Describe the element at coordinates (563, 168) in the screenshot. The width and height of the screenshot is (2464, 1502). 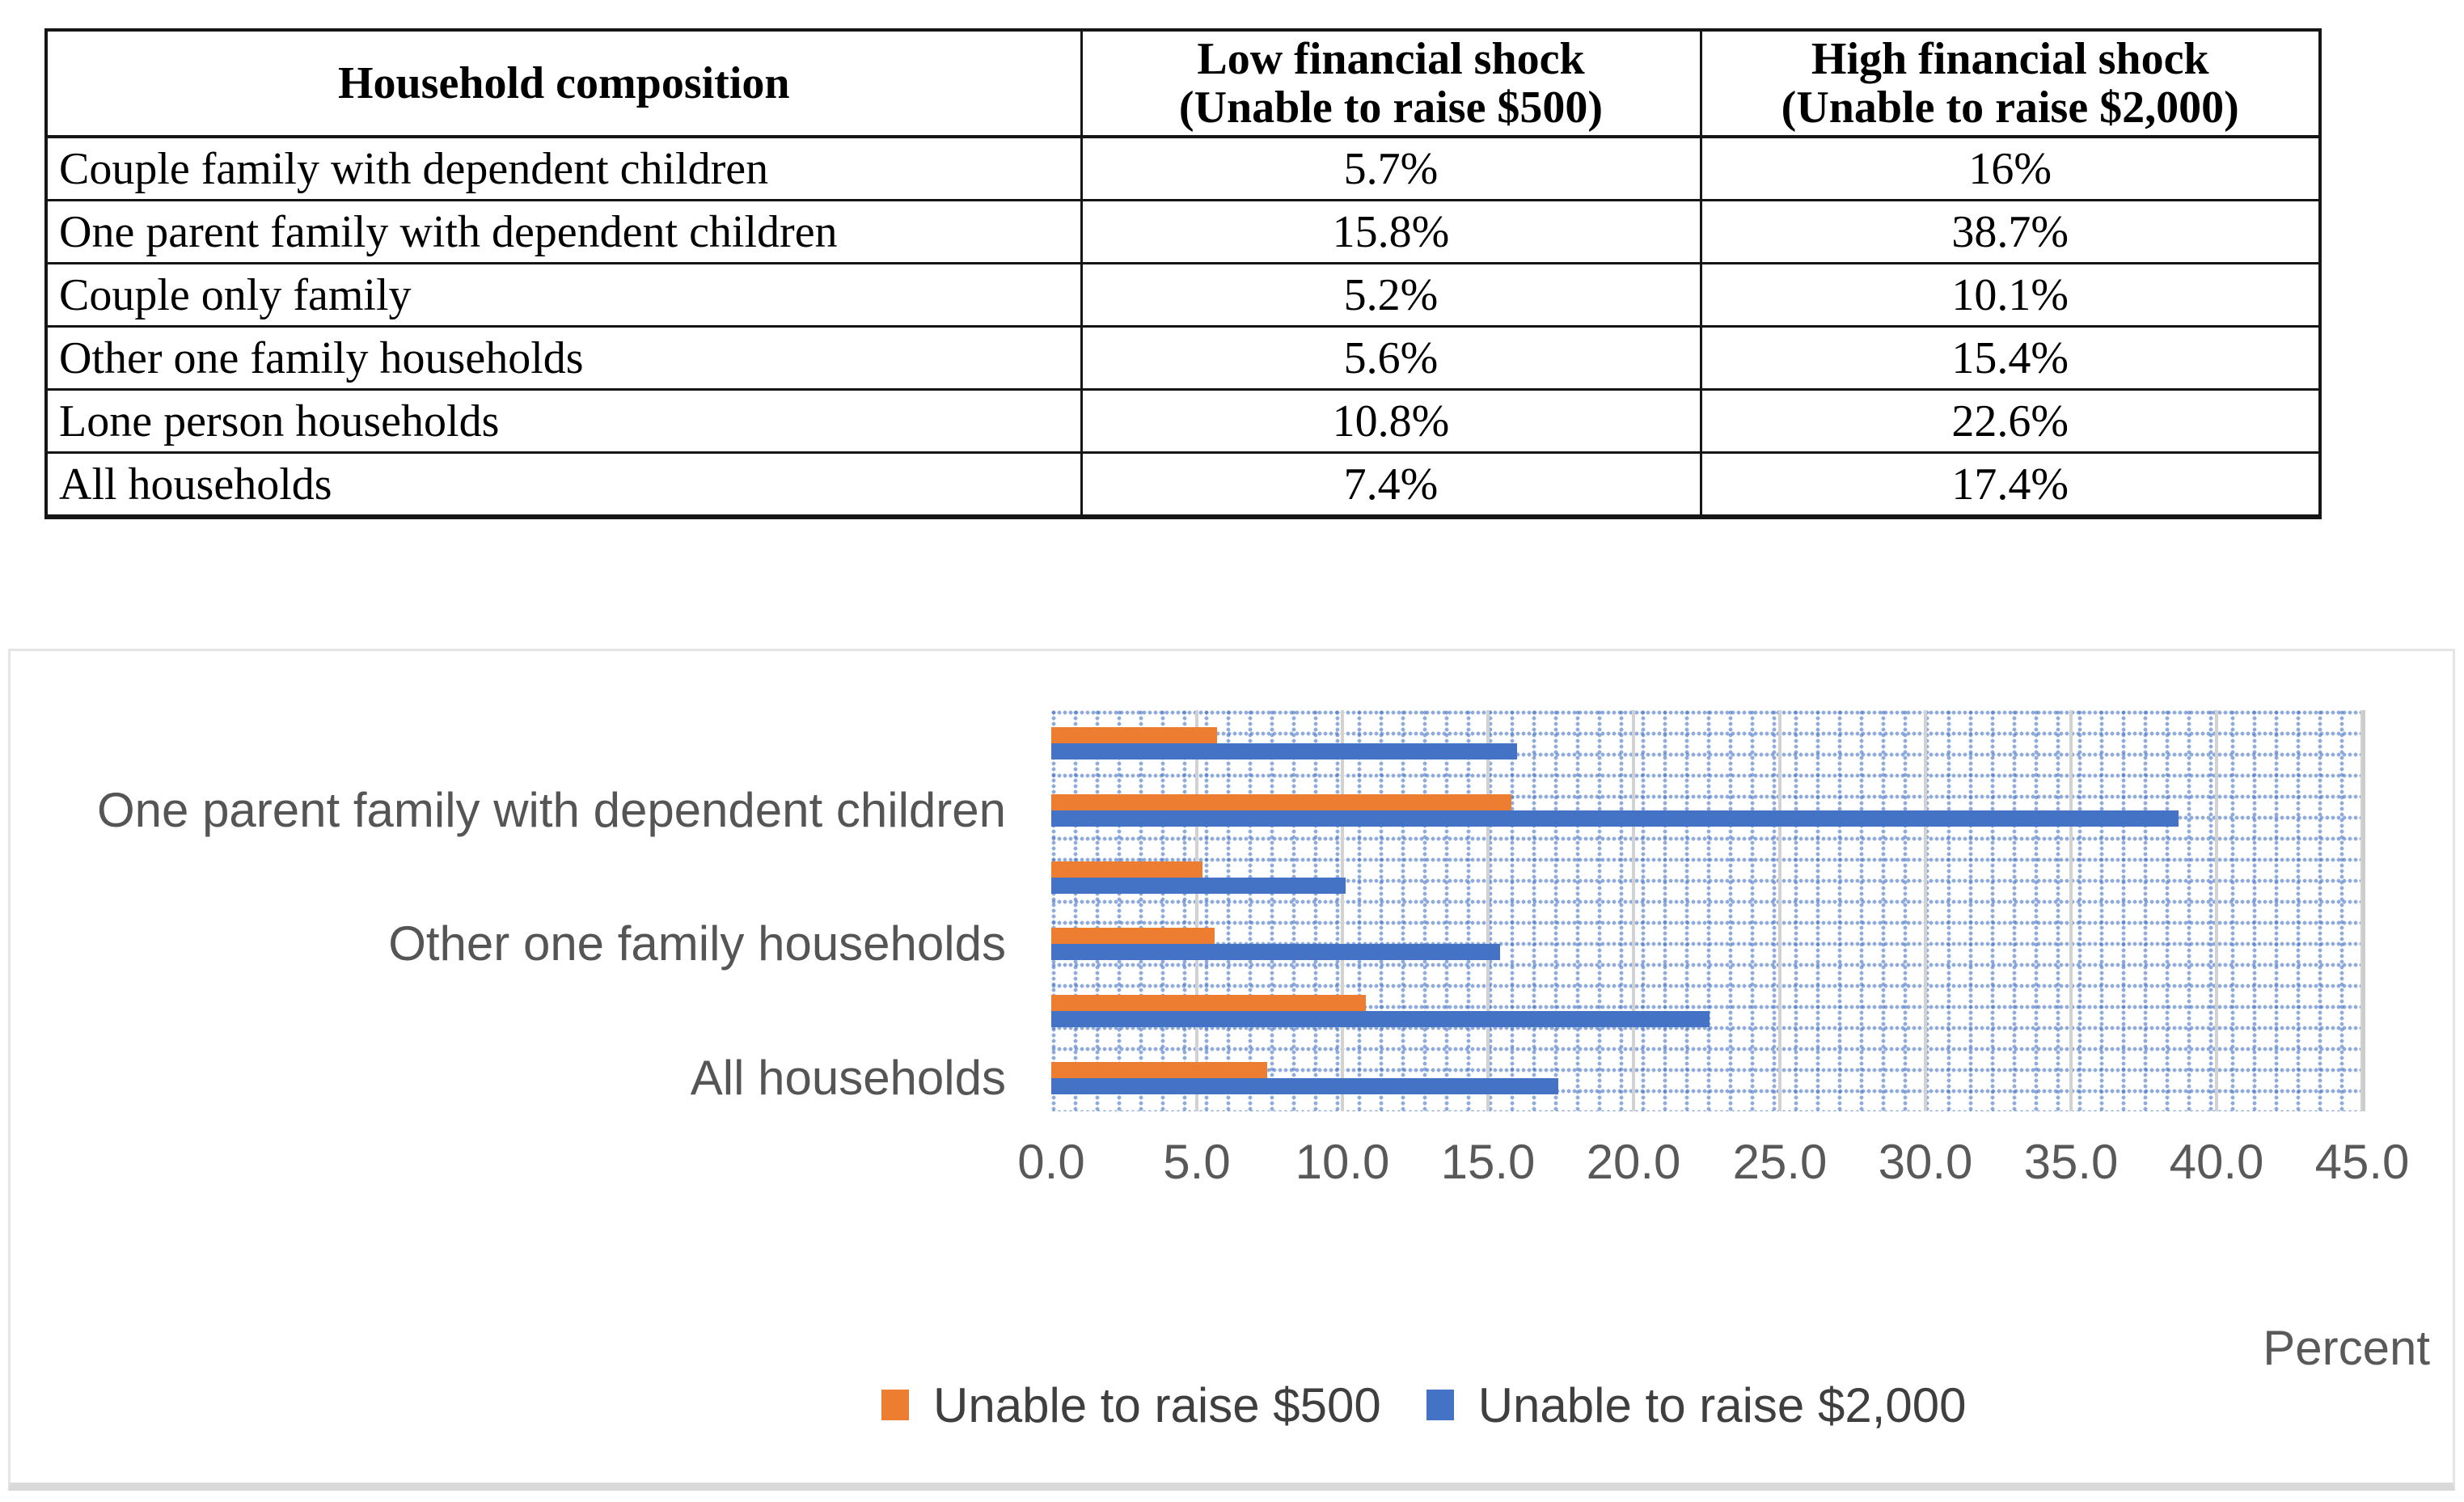
I see `row-label-cell: Couple family with dependent children` at that location.